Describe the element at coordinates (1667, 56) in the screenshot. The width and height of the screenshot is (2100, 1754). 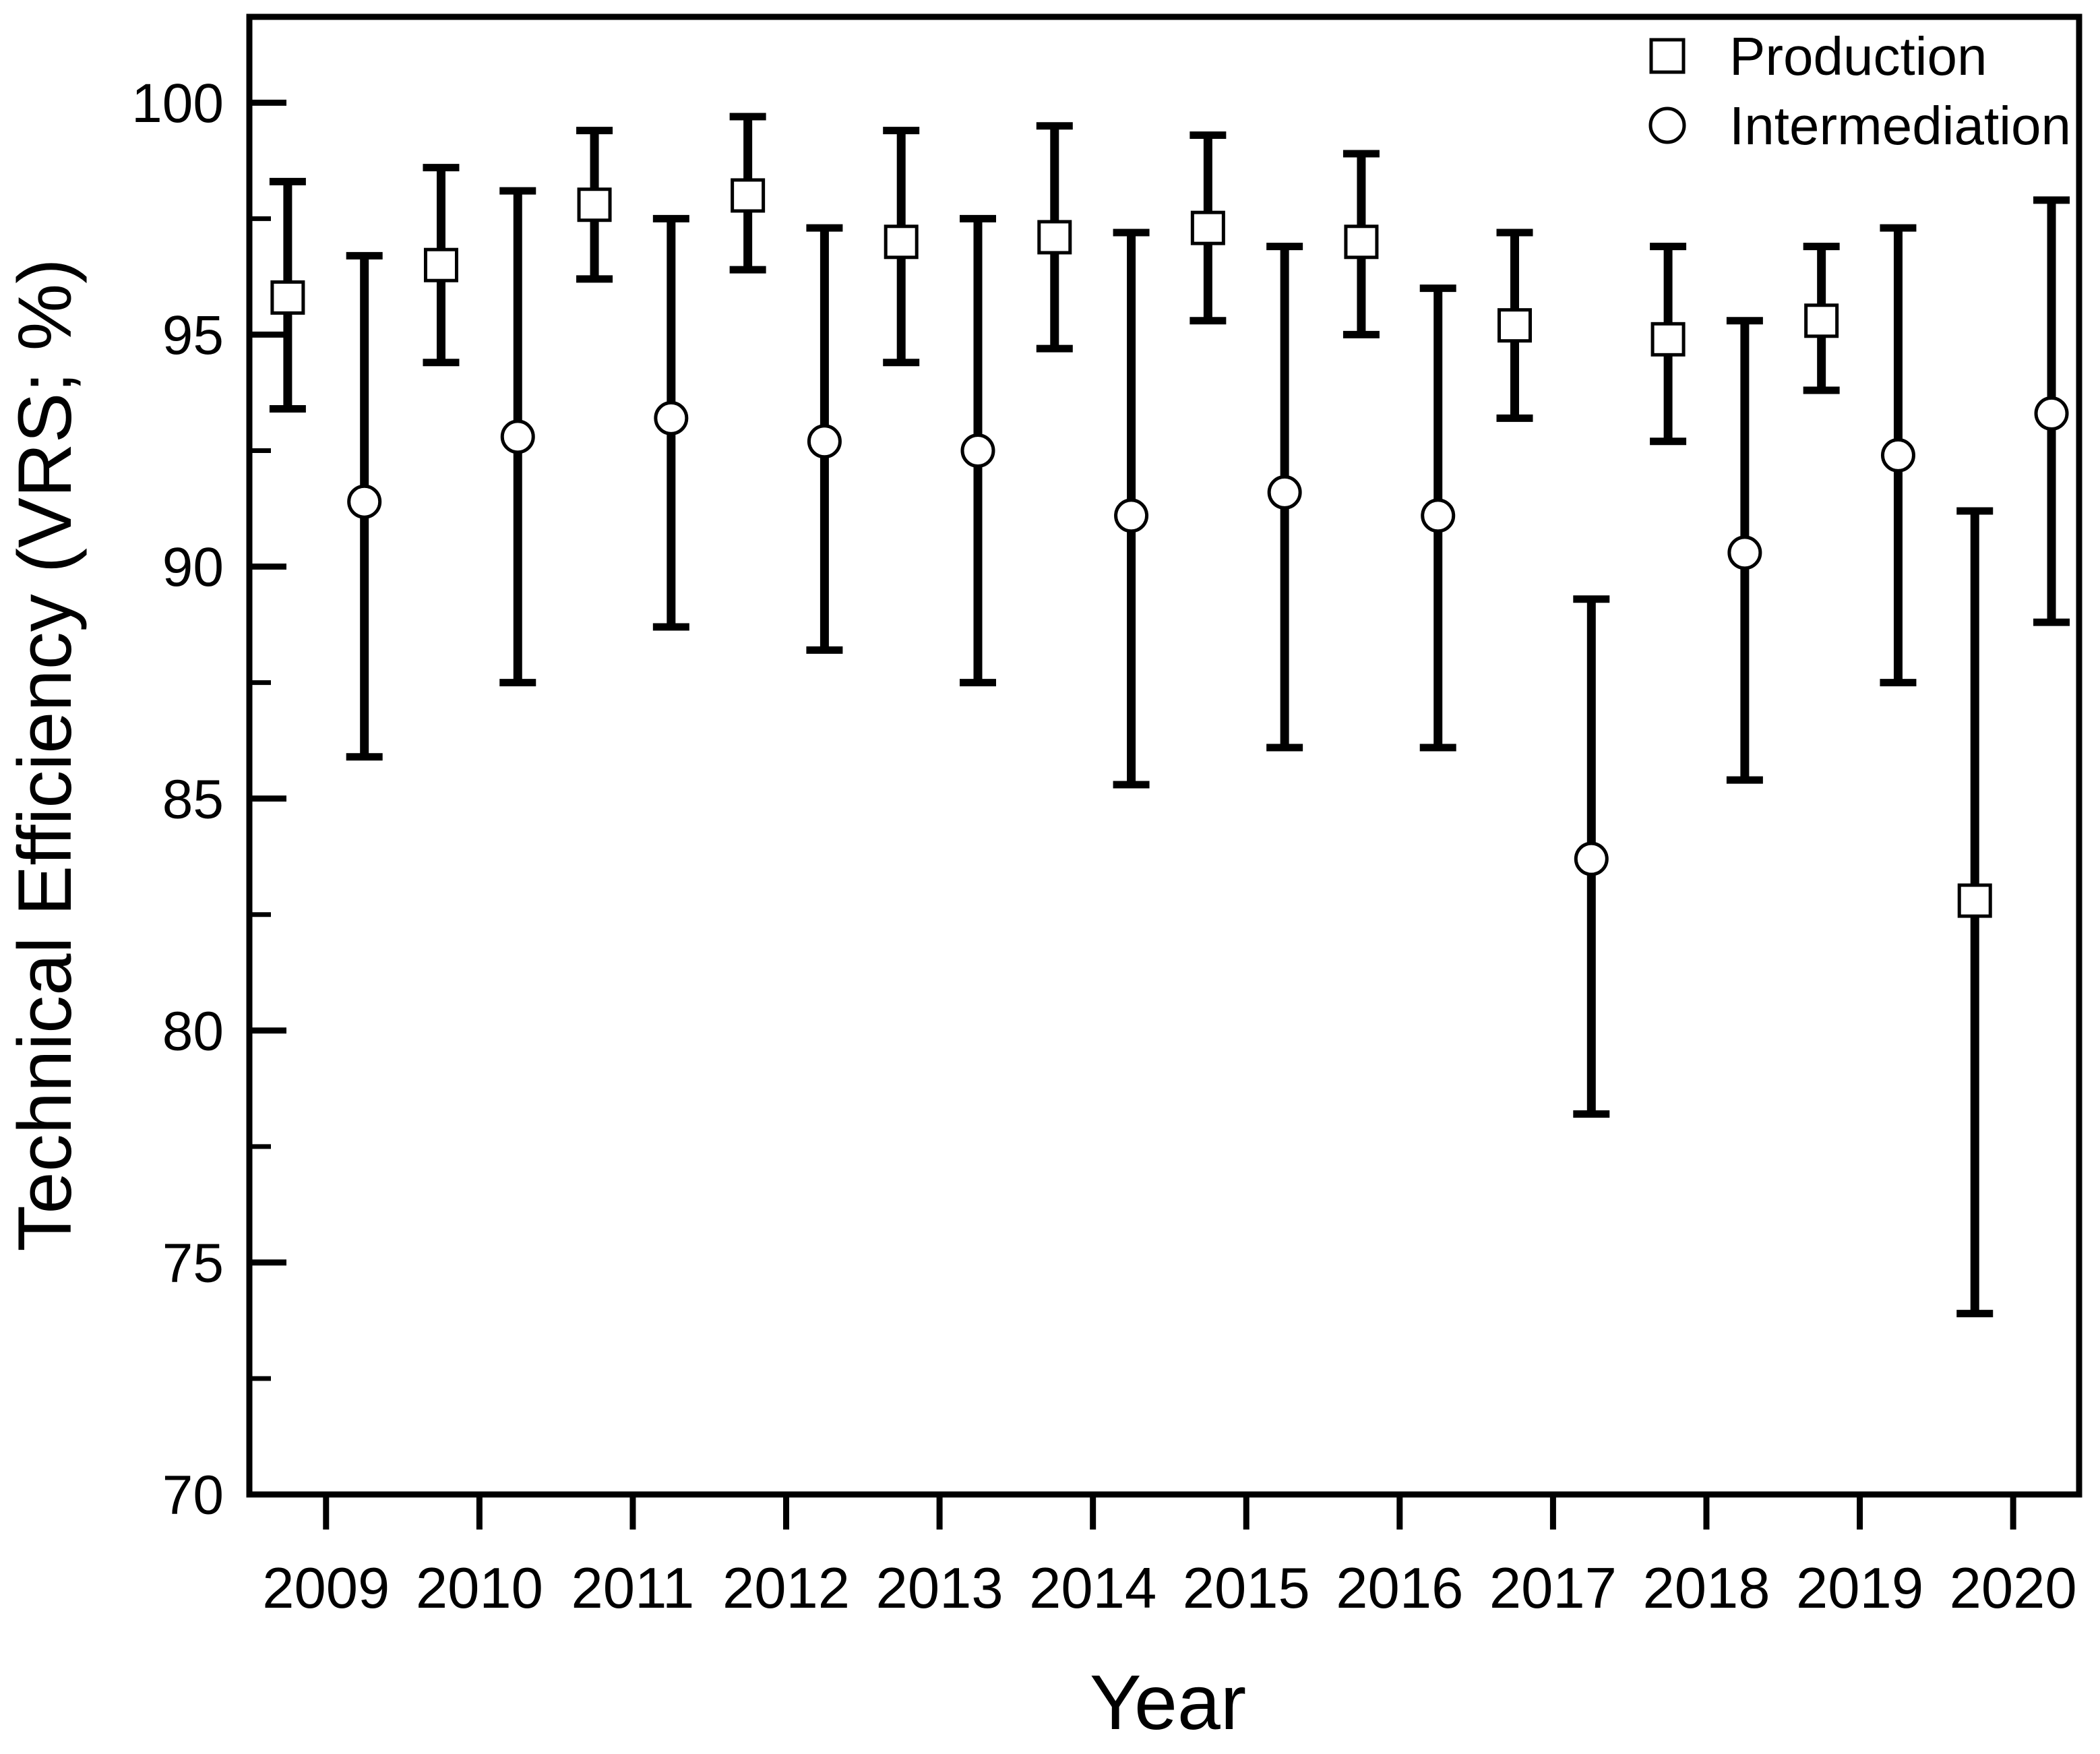
I see `production-square-icon` at that location.